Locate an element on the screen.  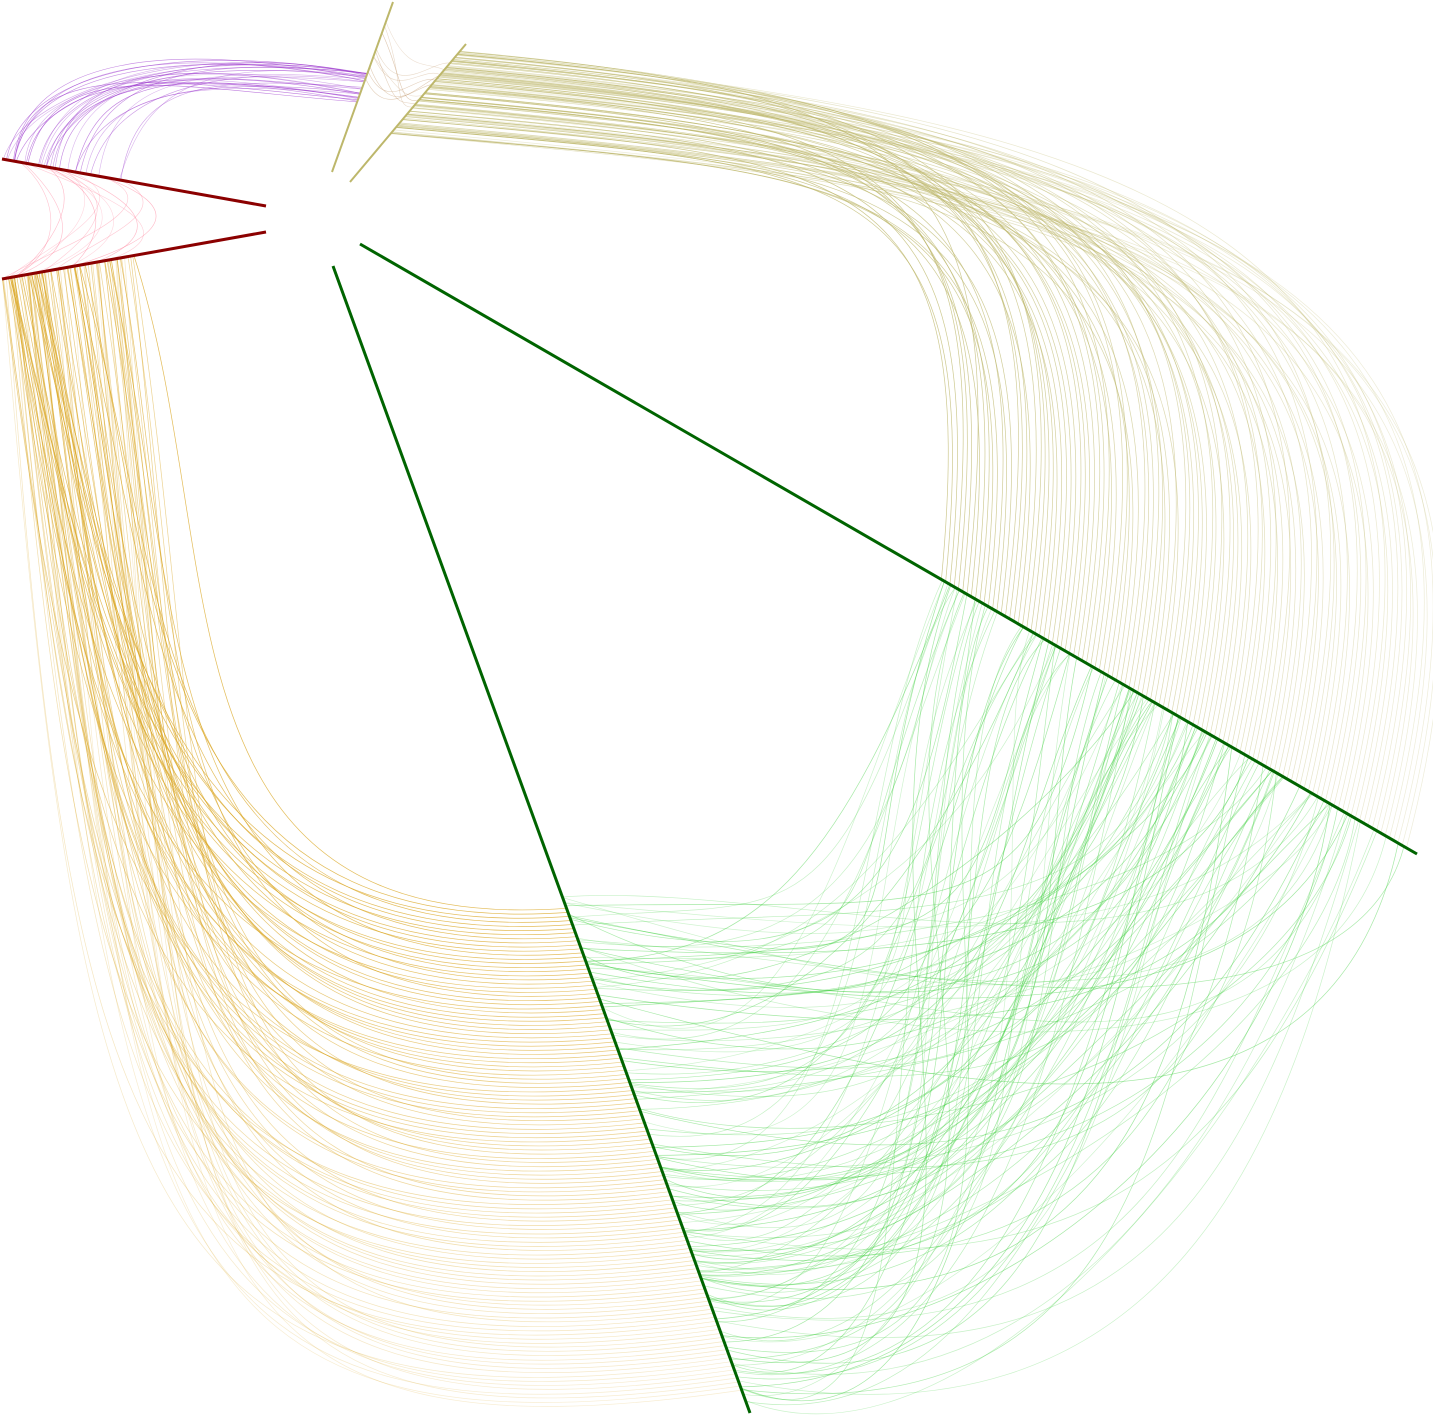
darkred-axis-upper is located at coordinates (134, 182).